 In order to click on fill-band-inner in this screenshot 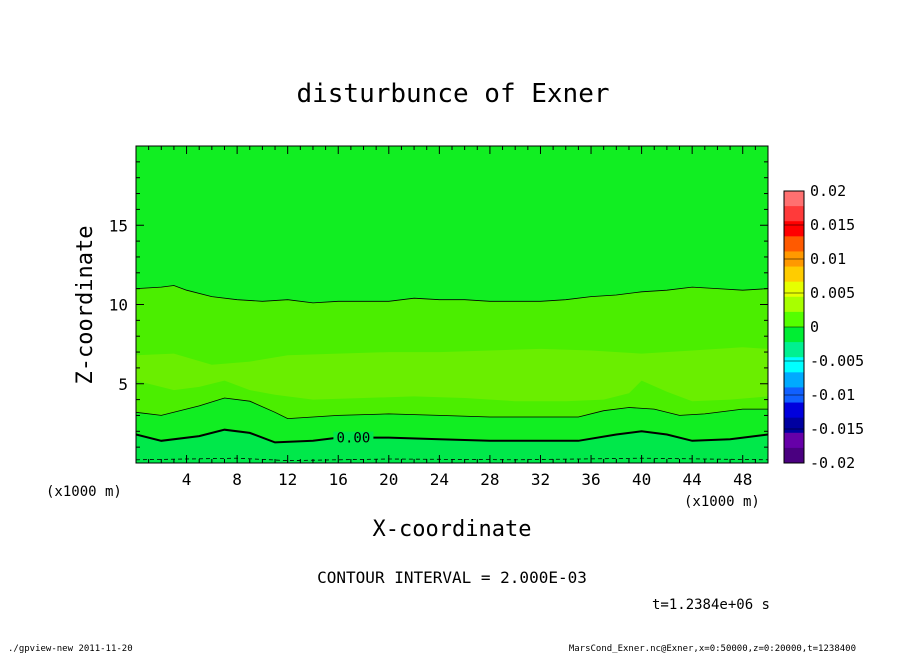, I will do `click(452, 374)`.